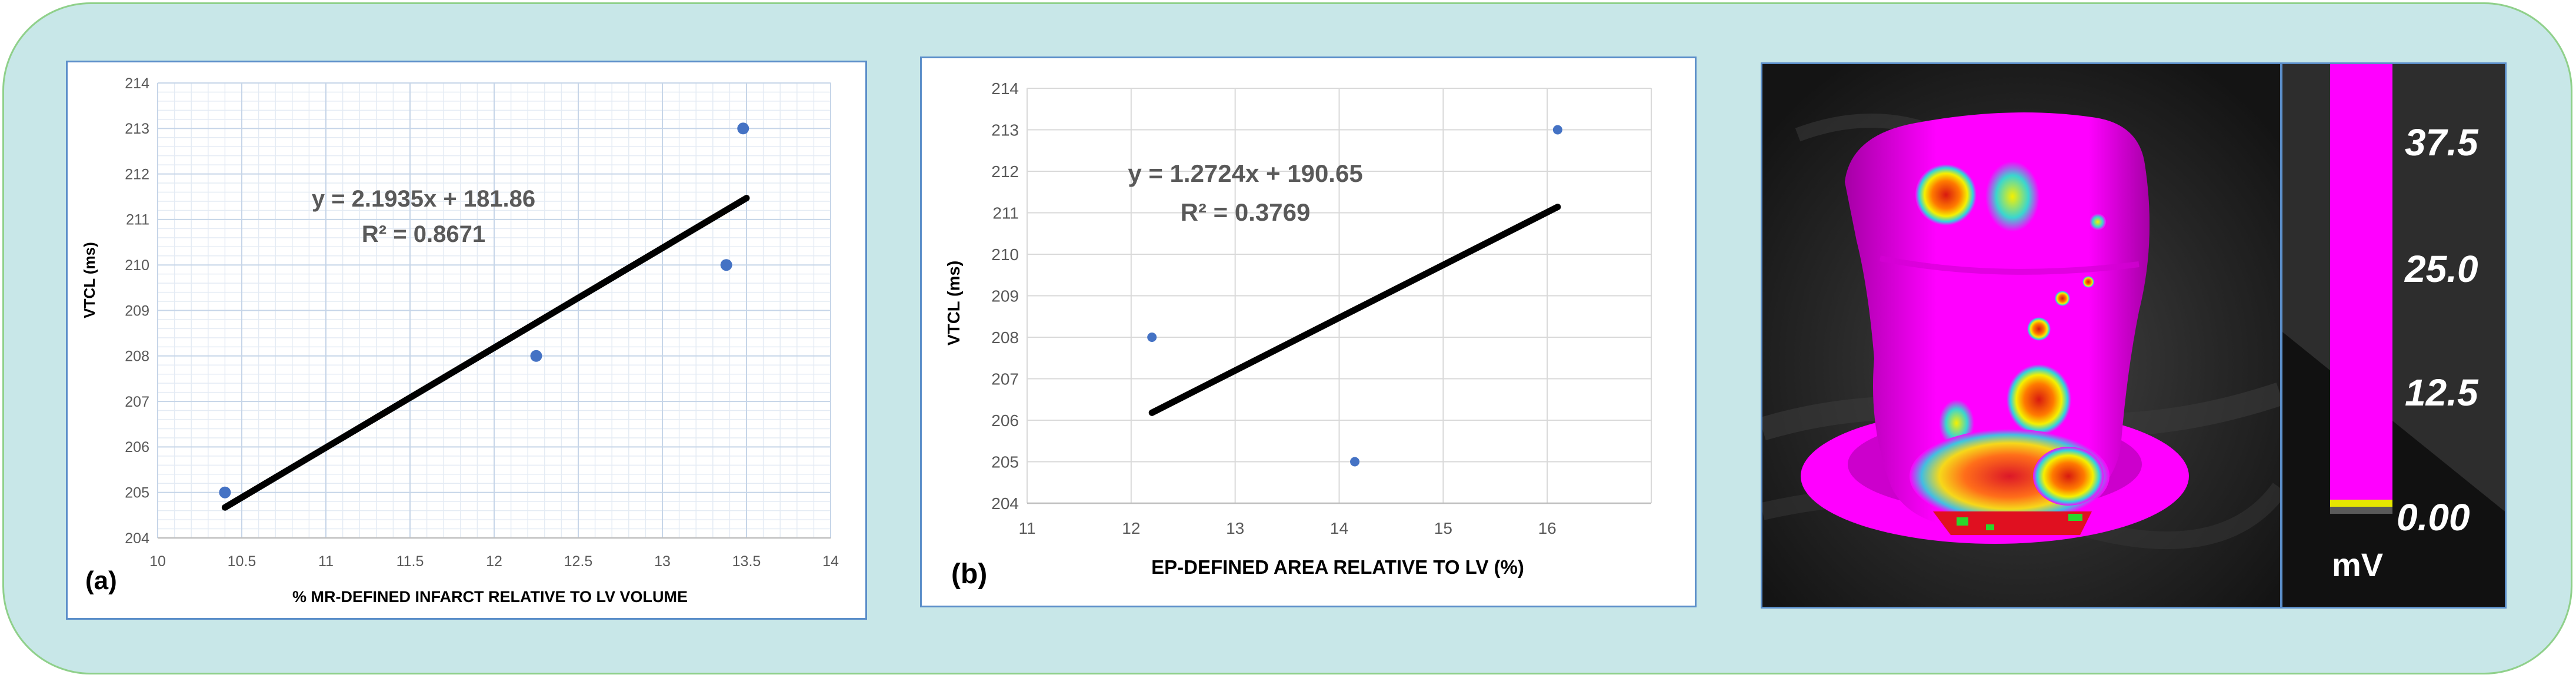 This screenshot has width=2576, height=678. I want to click on colorbar-label-25-0: 25.0, so click(2441, 269).